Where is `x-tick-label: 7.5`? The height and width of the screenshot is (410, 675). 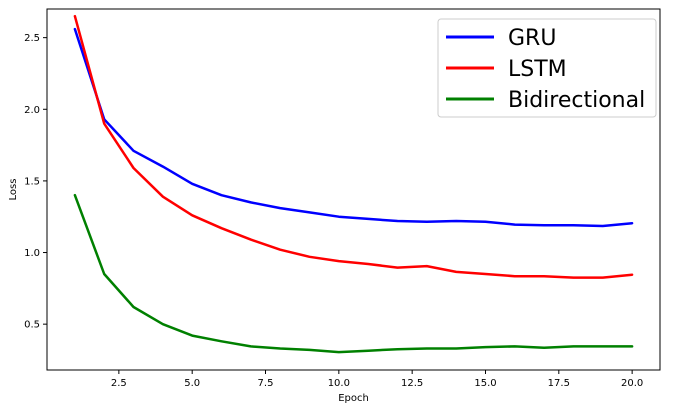 x-tick-label: 7.5 is located at coordinates (266, 383).